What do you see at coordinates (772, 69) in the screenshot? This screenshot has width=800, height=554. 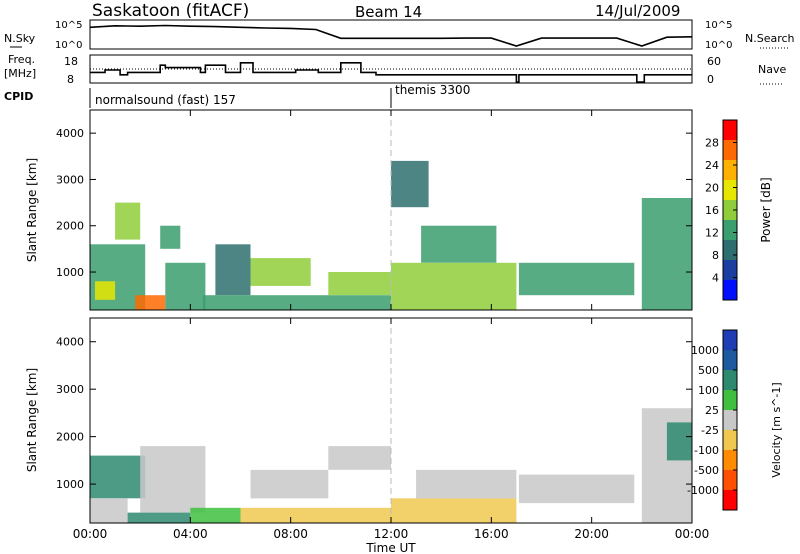 I see `nave-label: Nave` at bounding box center [772, 69].